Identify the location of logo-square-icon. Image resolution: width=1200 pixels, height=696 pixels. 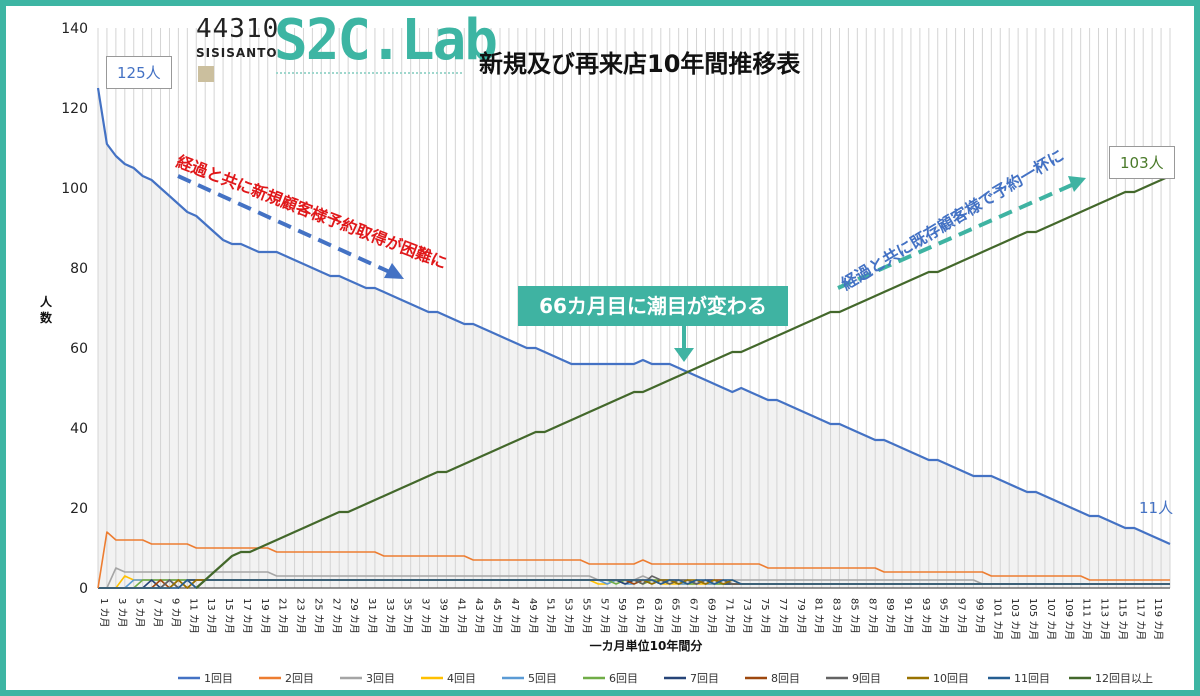
(206, 74).